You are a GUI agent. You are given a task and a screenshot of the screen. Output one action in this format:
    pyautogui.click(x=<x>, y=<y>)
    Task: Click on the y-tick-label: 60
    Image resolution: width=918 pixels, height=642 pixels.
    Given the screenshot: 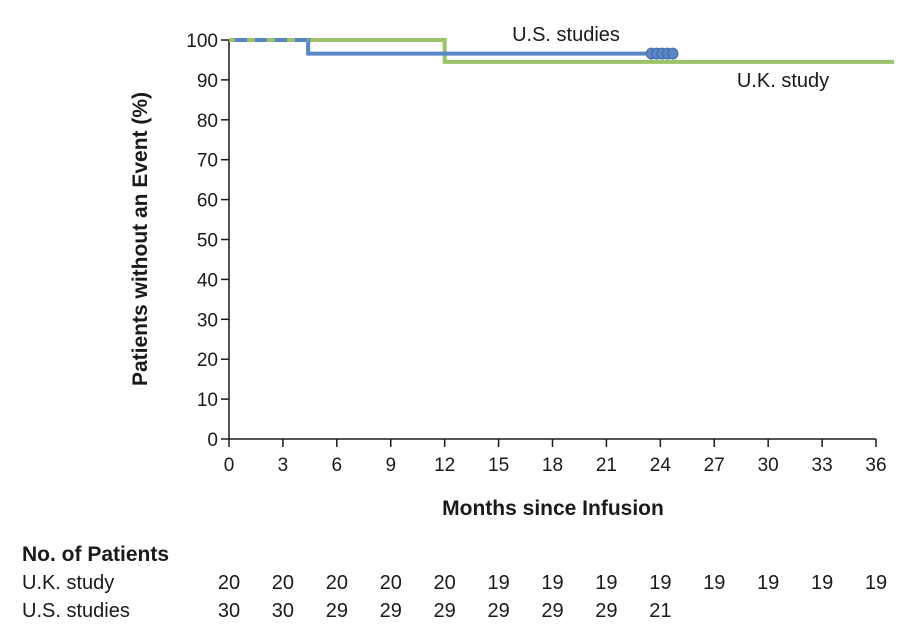 What is the action you would take?
    pyautogui.click(x=207, y=201)
    